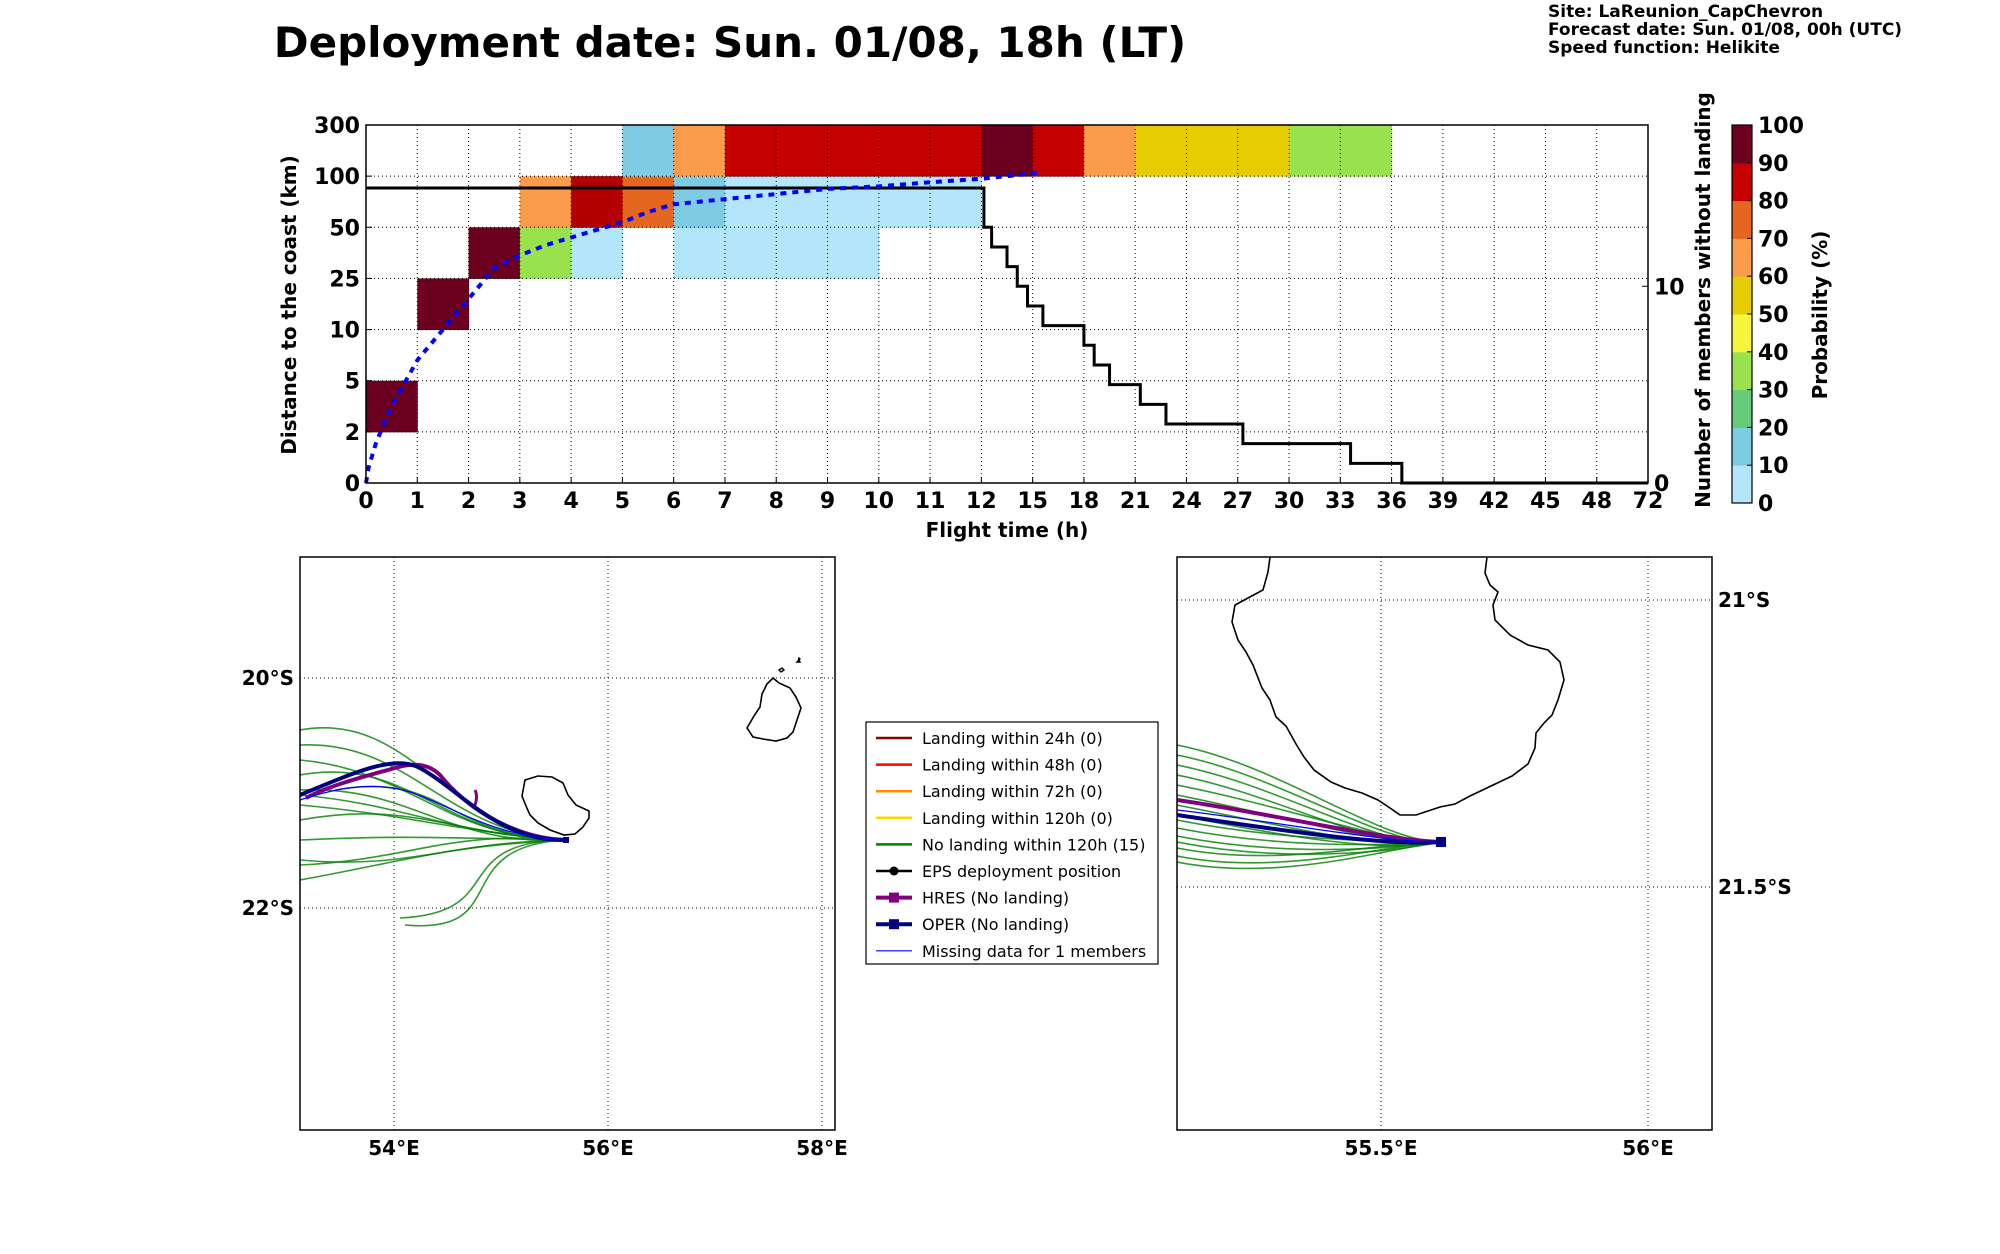  What do you see at coordinates (1725, 30) in the screenshot?
I see `forecast-label: Forecast date: Sun. 01/08, 00h (UTC)` at bounding box center [1725, 30].